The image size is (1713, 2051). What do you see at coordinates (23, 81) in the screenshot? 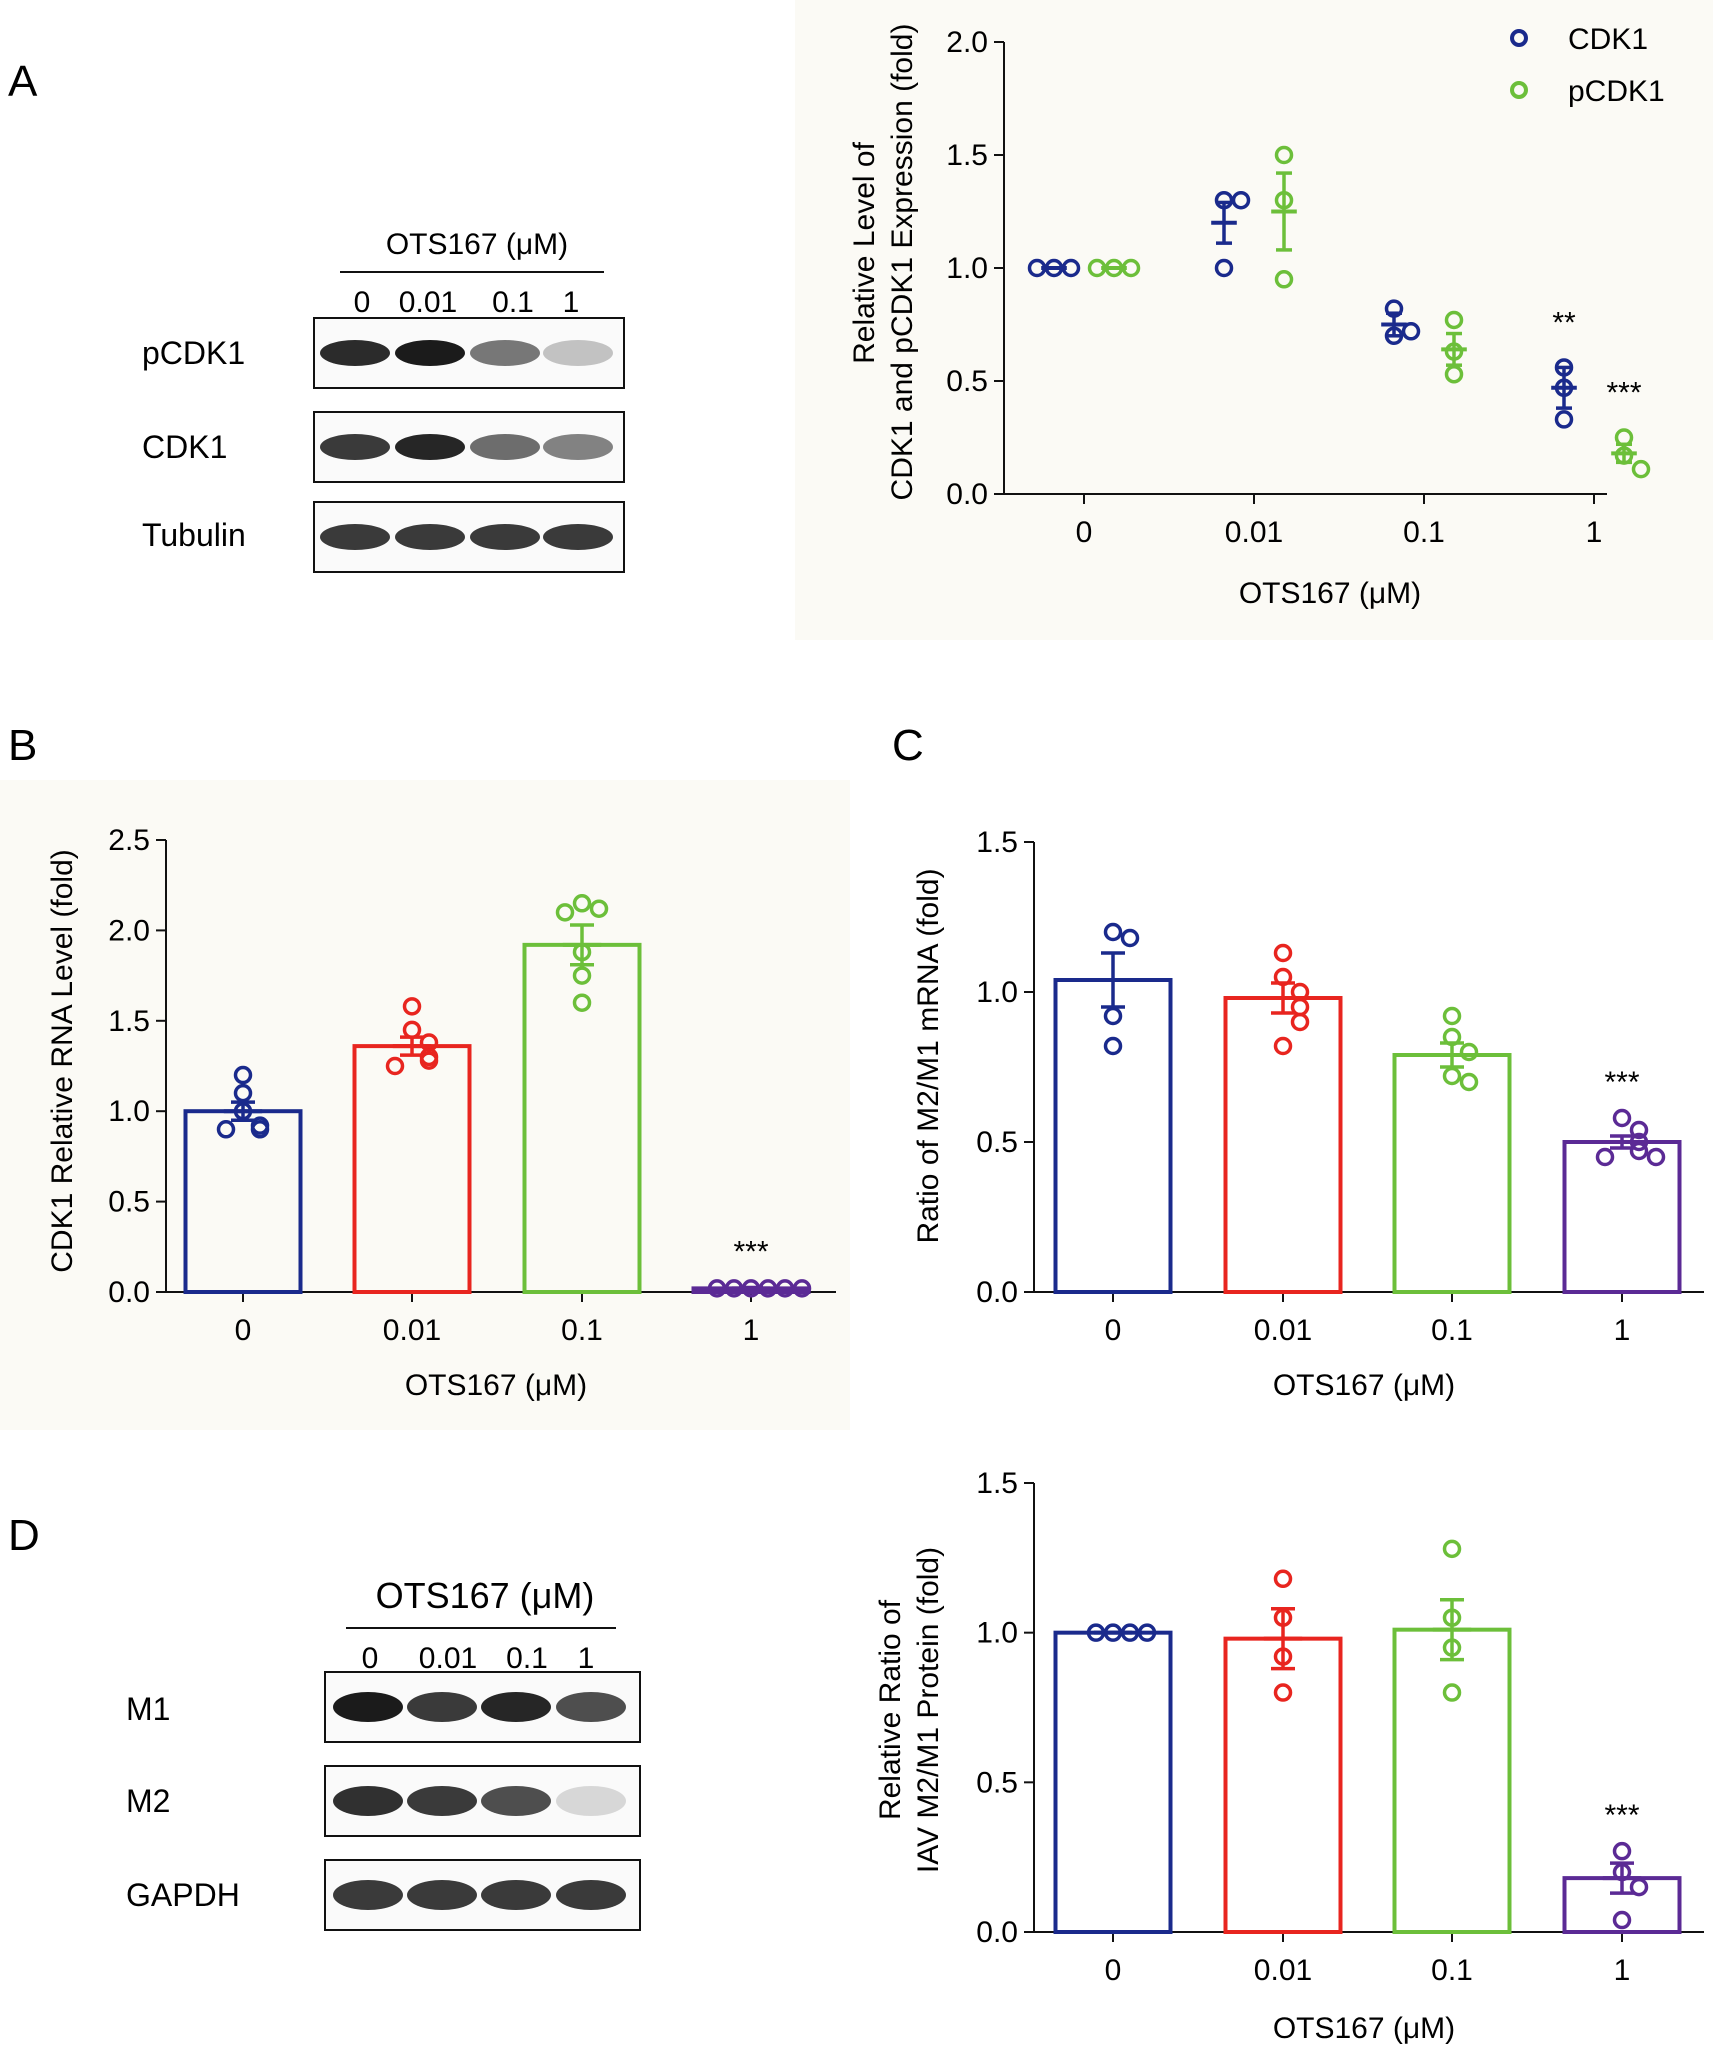
I see `panel-a-letter: A` at bounding box center [23, 81].